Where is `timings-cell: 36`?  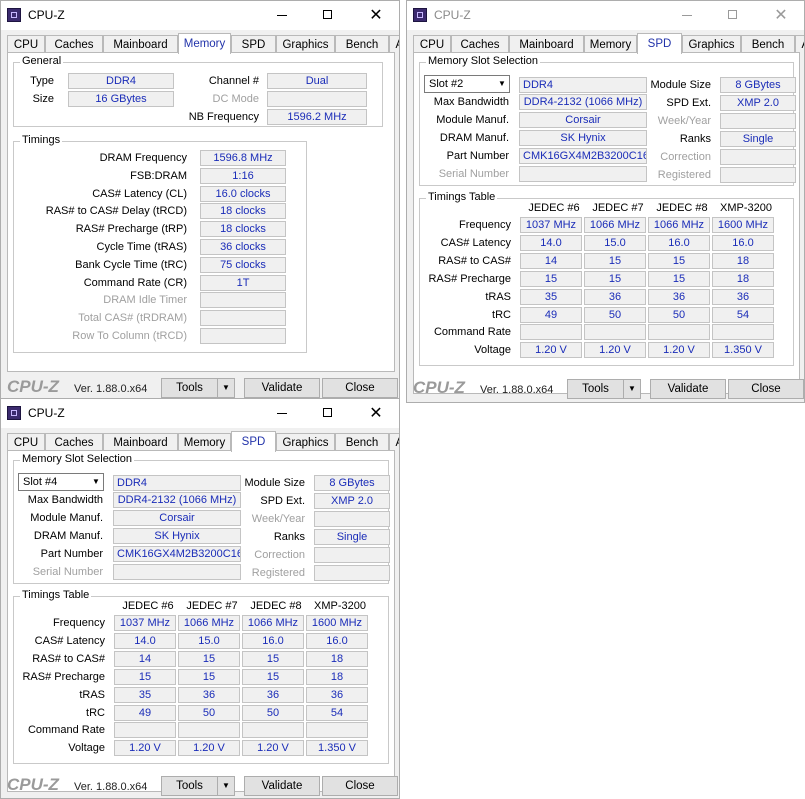 timings-cell: 36 is located at coordinates (337, 694).